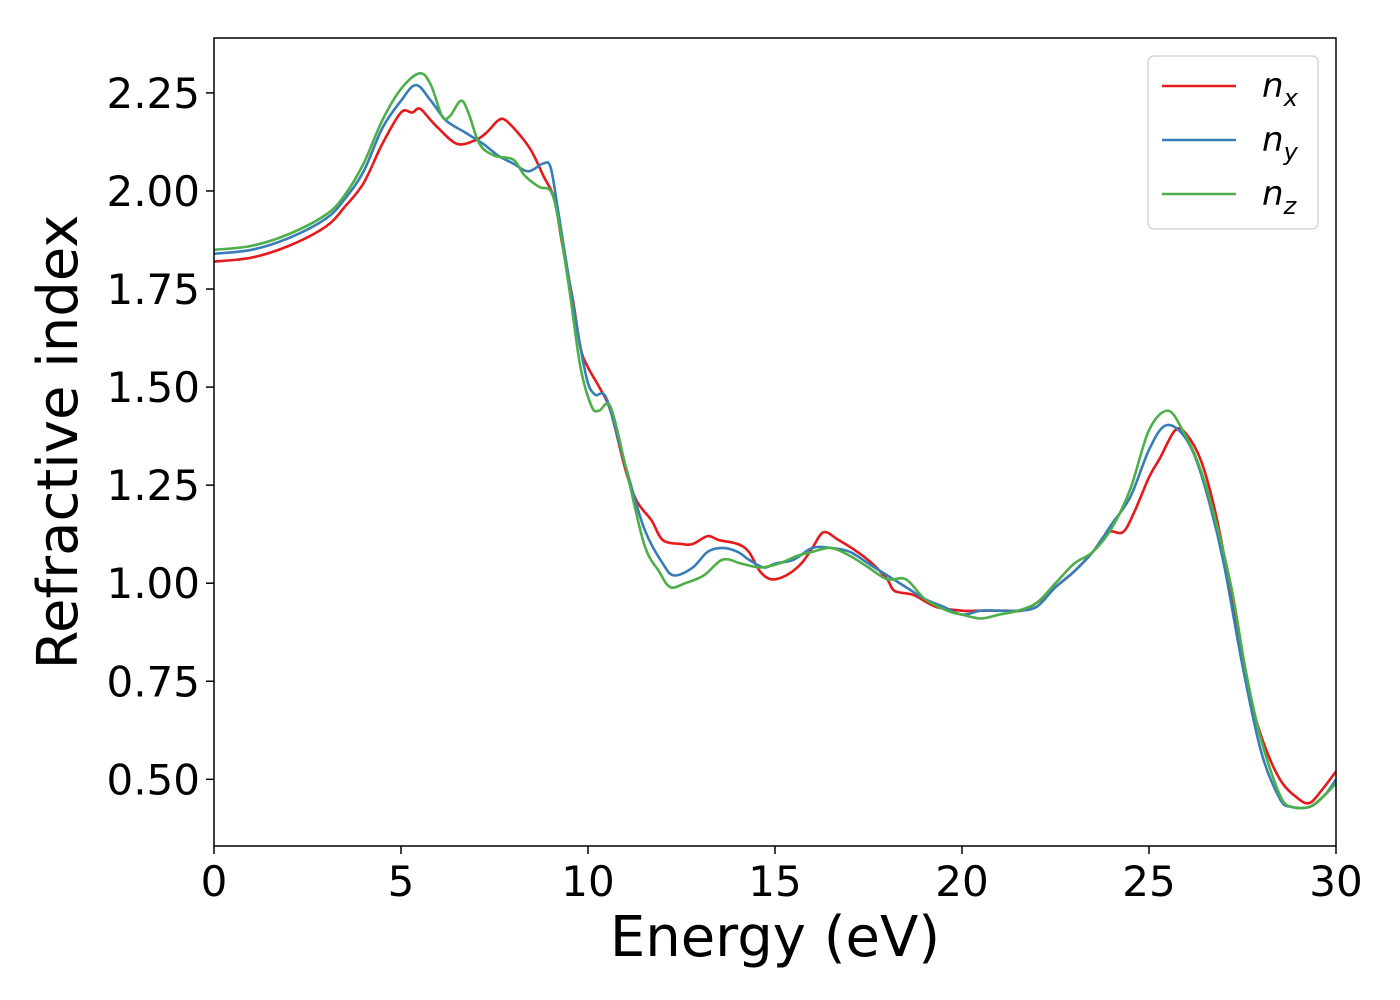 This screenshot has width=1400, height=1000. What do you see at coordinates (153, 583) in the screenshot?
I see `y-tick-label: 1.00` at bounding box center [153, 583].